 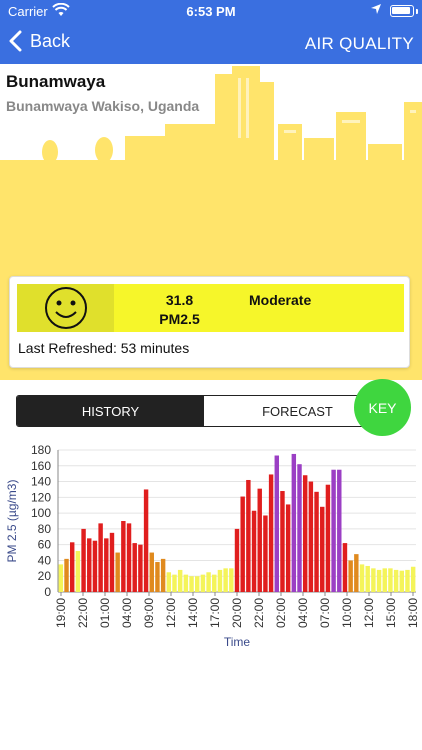 What do you see at coordinates (56, 81) in the screenshot?
I see `location-name: Bunamwaya` at bounding box center [56, 81].